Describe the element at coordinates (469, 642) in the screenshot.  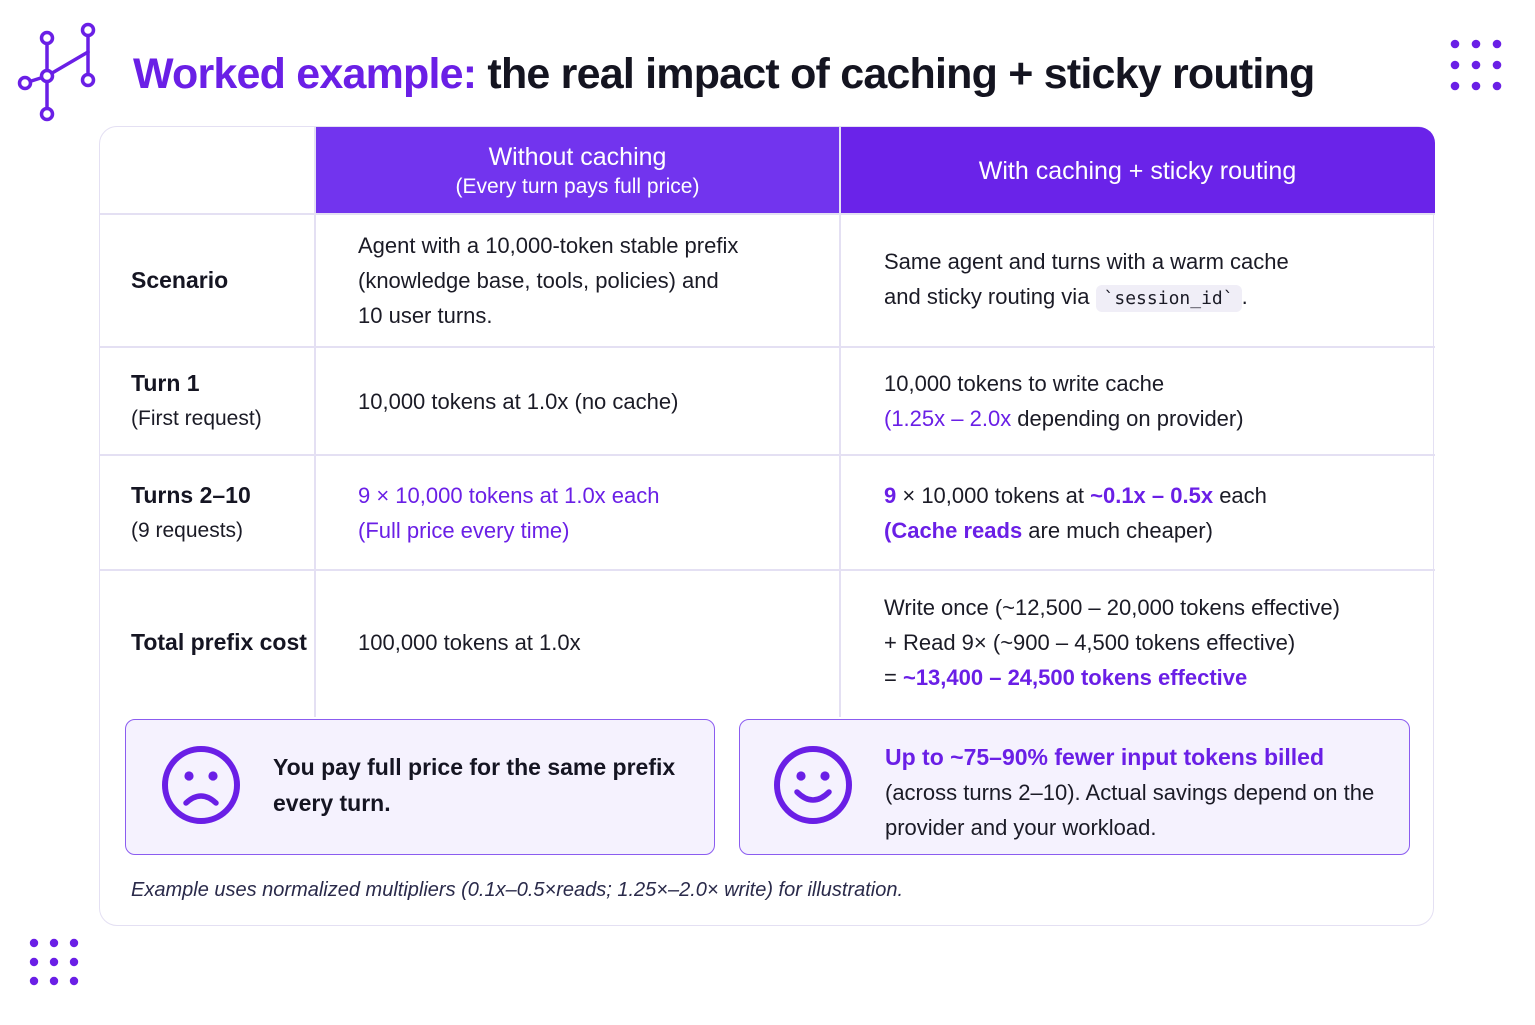
I see `cell-line: 100,000 tokens at 1.0x` at that location.